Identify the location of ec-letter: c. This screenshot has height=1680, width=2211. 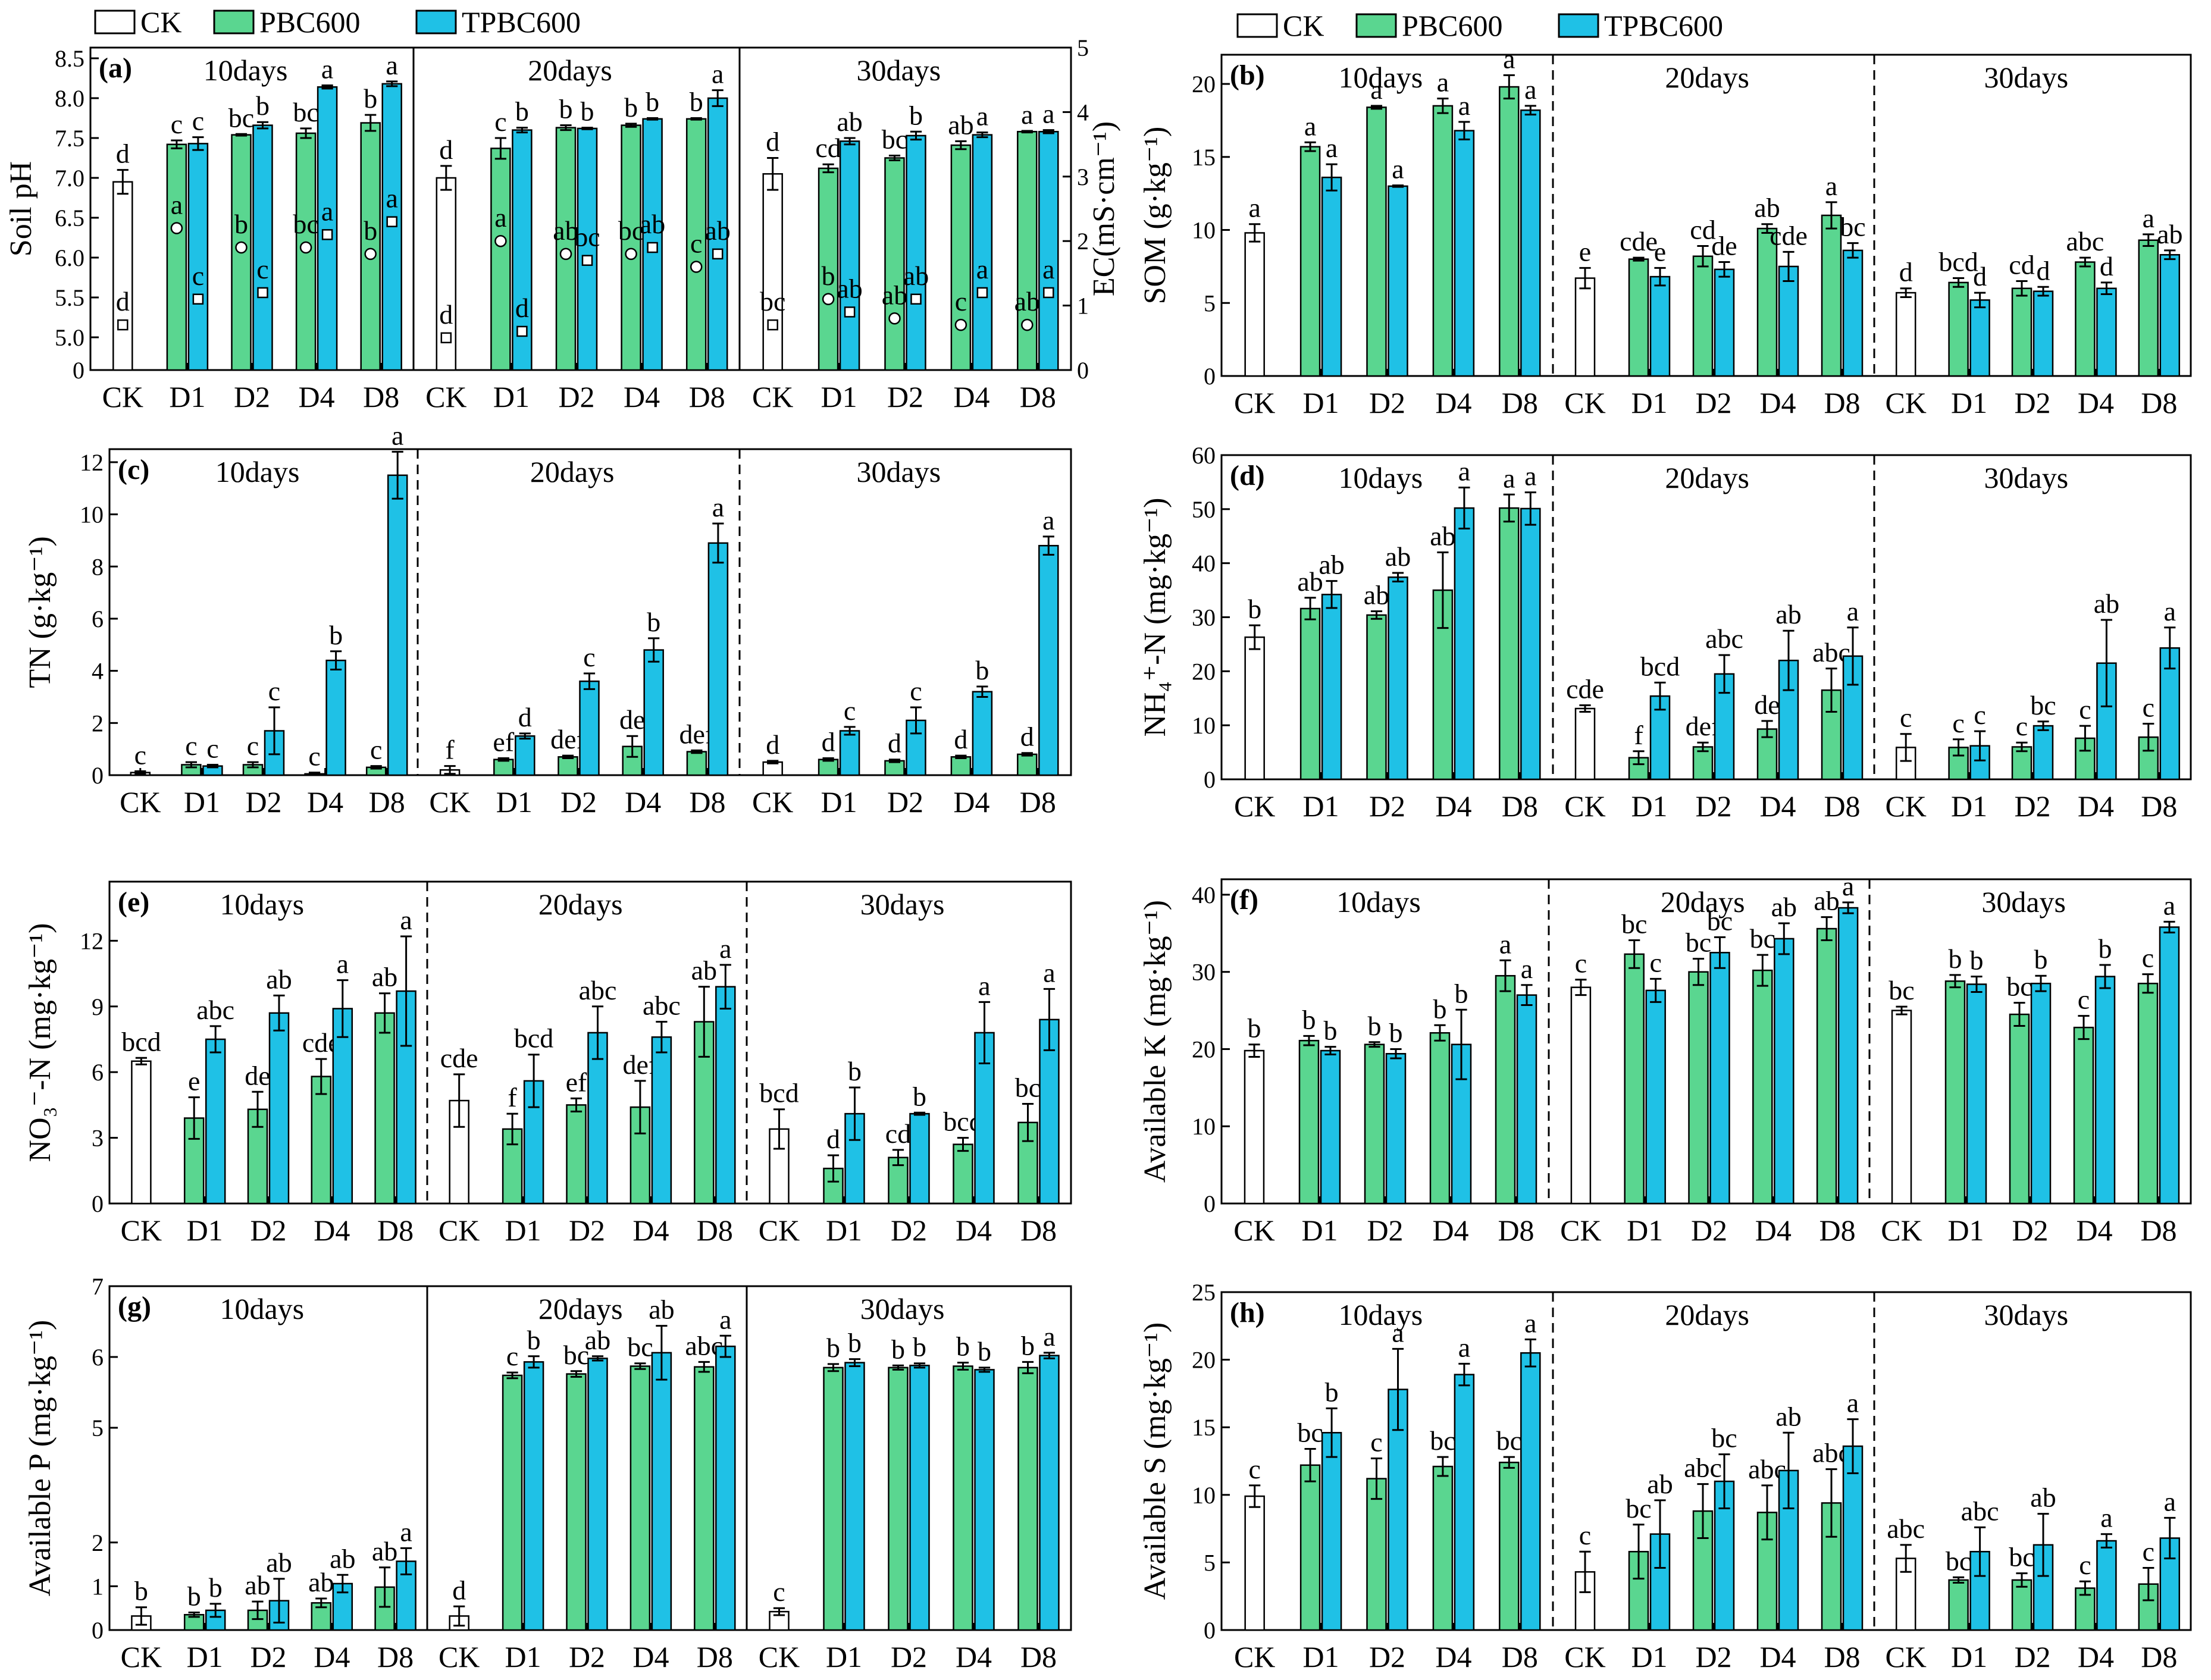
(961, 301).